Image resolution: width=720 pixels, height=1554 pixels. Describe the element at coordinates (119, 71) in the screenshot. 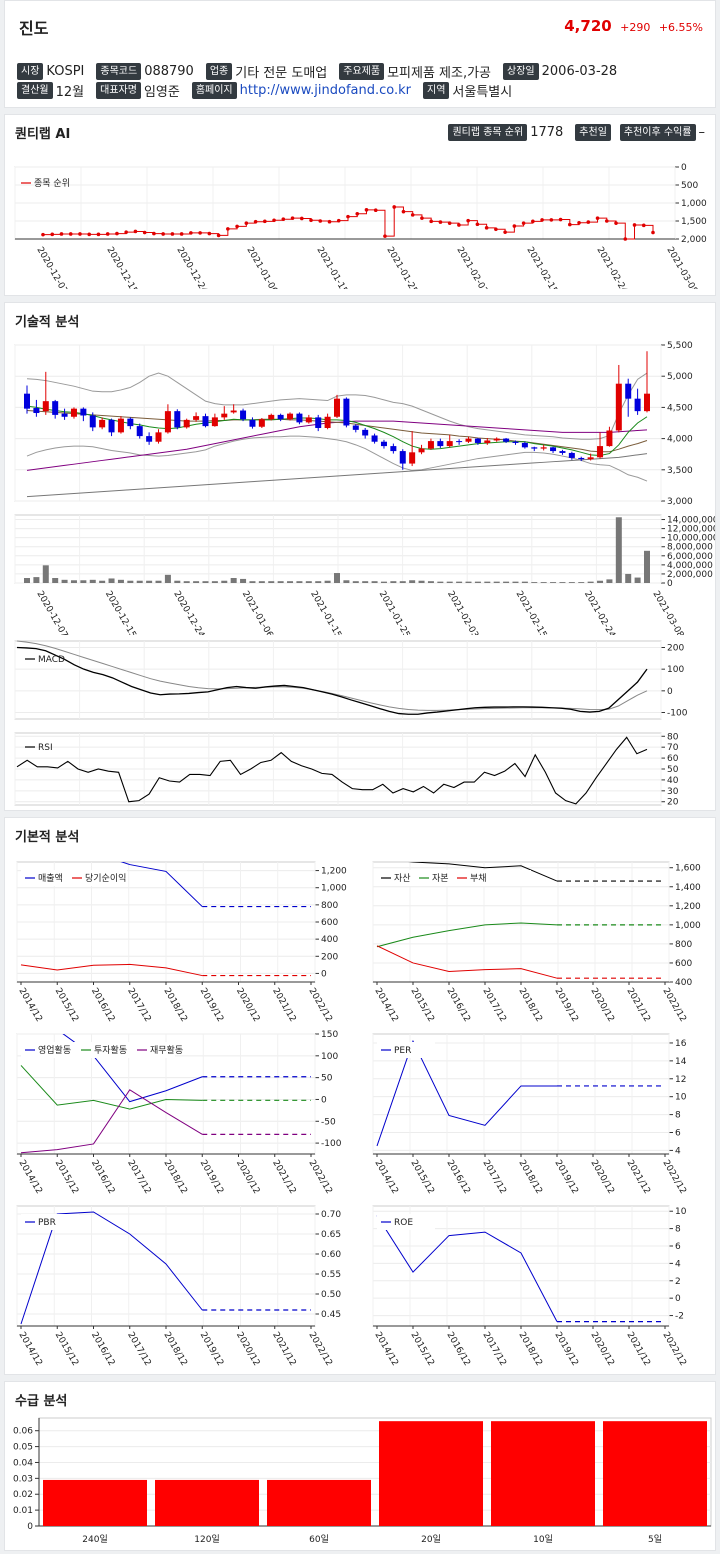

I see `code-badge: 종목코드` at that location.